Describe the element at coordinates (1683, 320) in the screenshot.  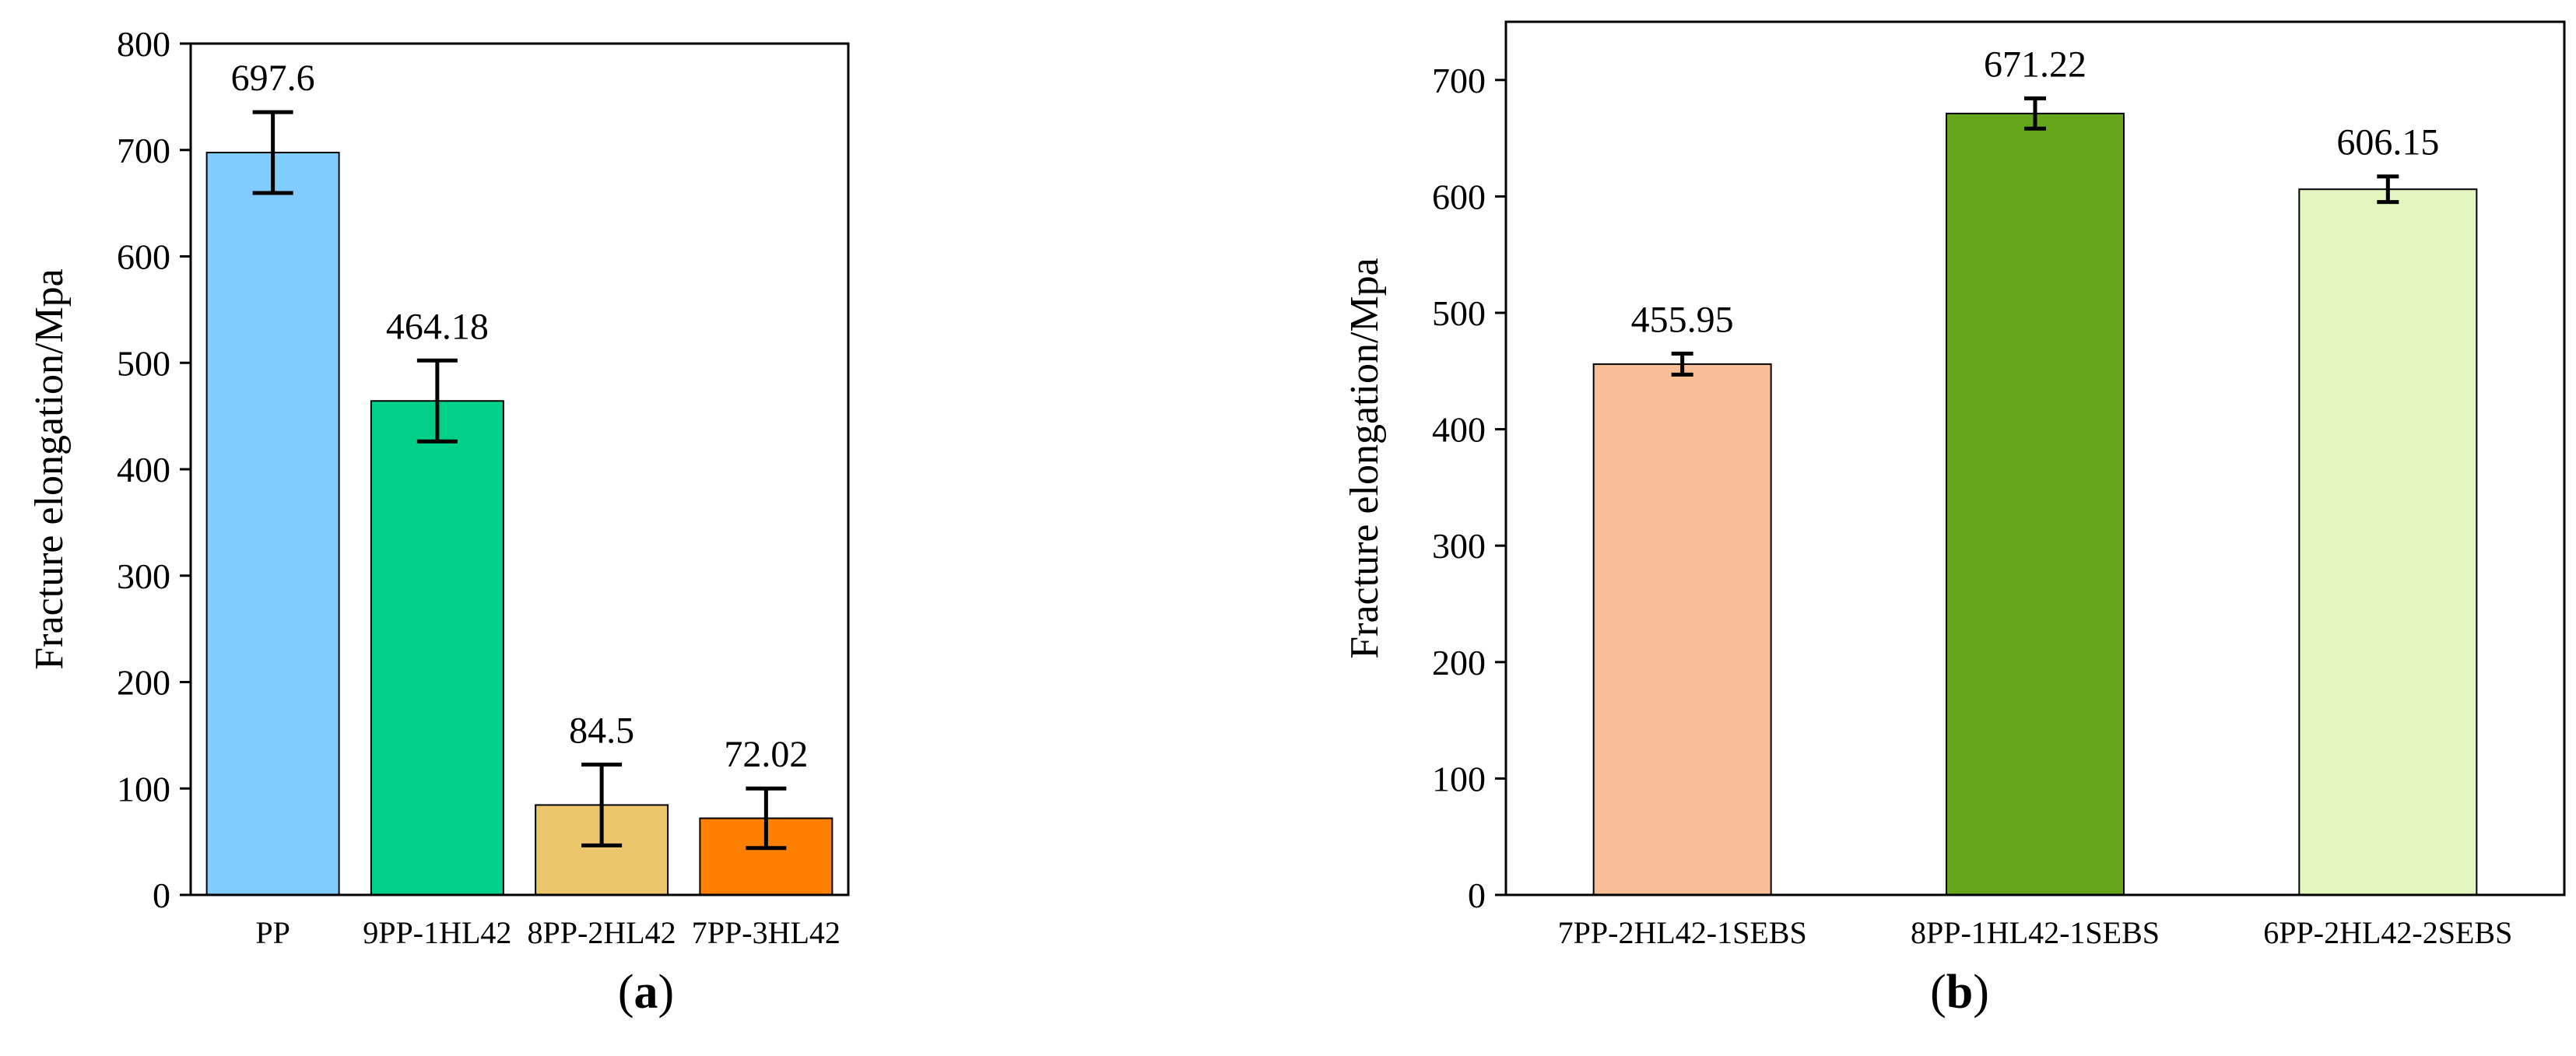
I see `value-label: 455.95` at that location.